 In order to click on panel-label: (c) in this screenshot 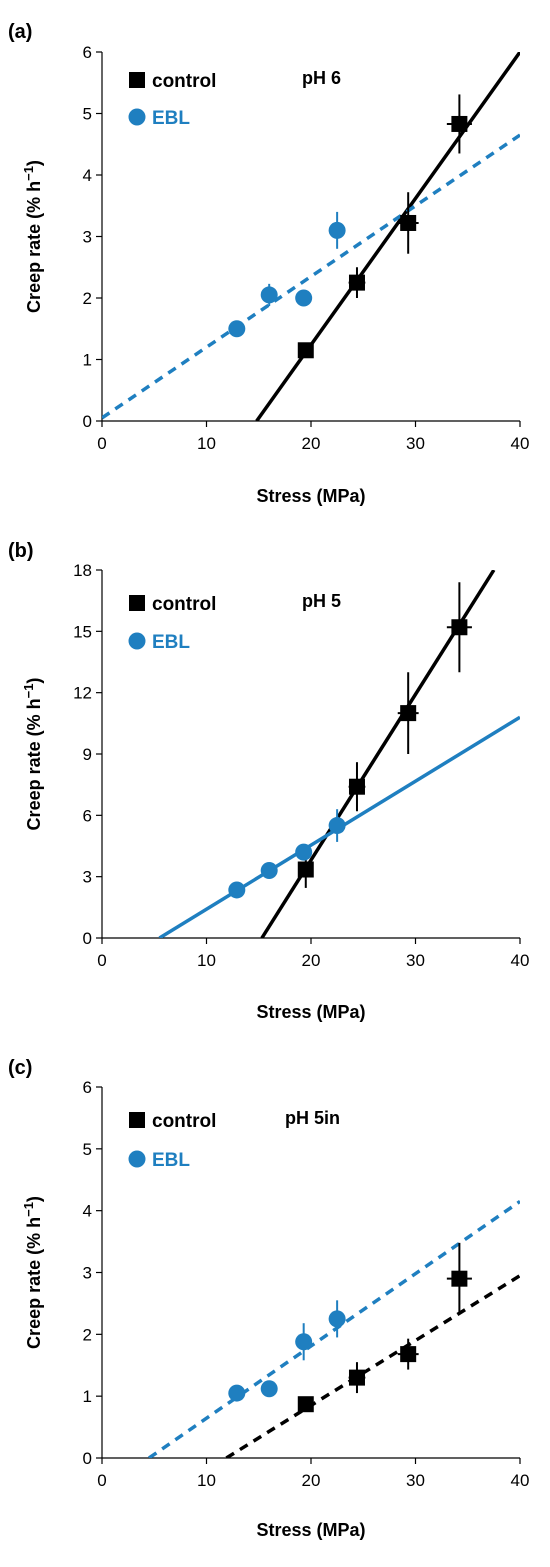, I will do `click(20, 1068)`.